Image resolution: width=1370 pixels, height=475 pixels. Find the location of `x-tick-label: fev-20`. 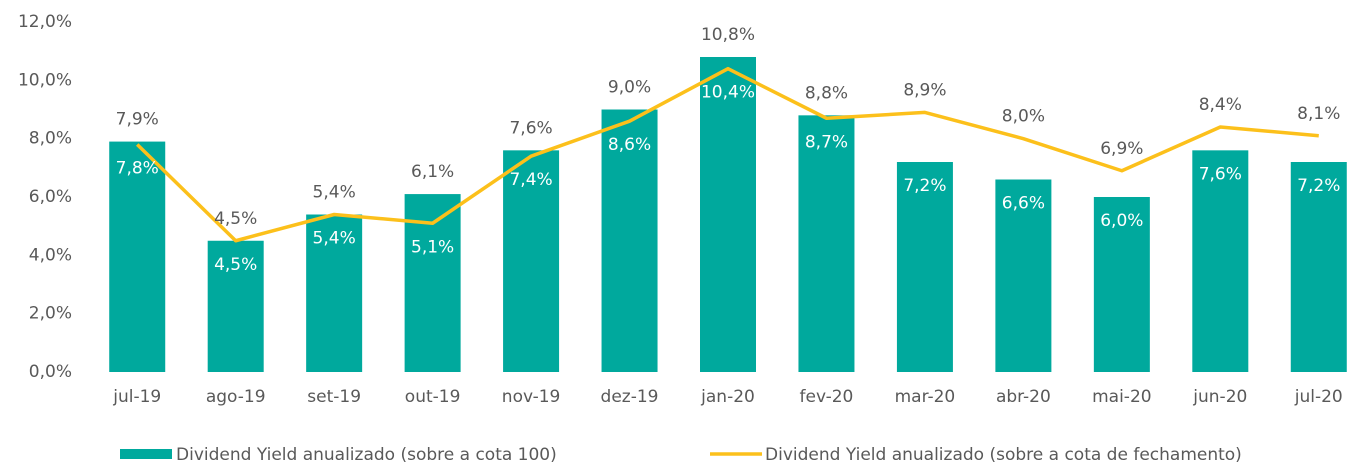

x-tick-label: fev-20 is located at coordinates (827, 397).